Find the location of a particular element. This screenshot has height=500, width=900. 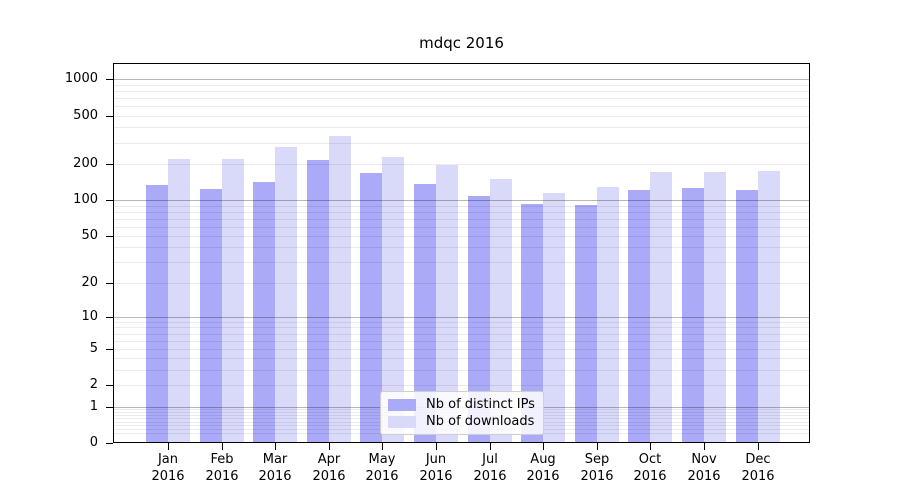

x-tick-oct is located at coordinates (650, 446).